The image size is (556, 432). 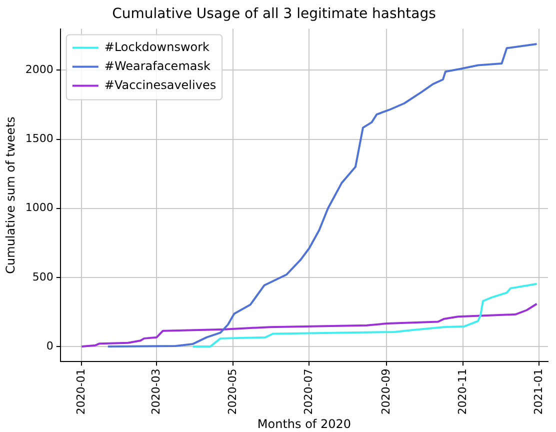 I want to click on x-tick-label: 2020-01, so click(x=81, y=391).